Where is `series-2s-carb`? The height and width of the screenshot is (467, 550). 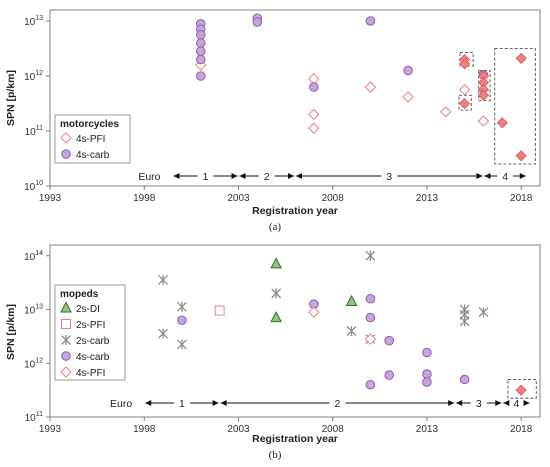 series-2s-carb is located at coordinates (323, 300).